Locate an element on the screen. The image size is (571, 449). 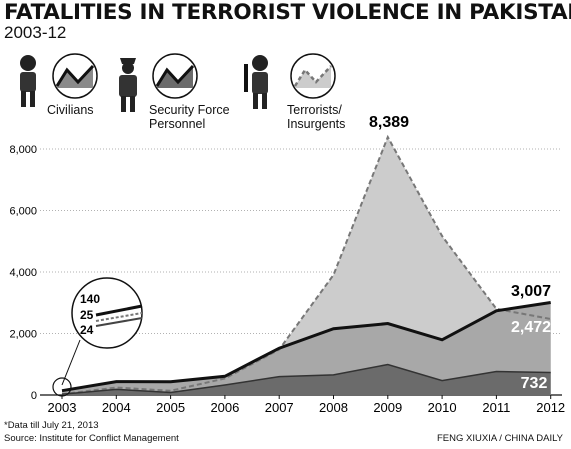
police-officer-icon is located at coordinates (128, 85).